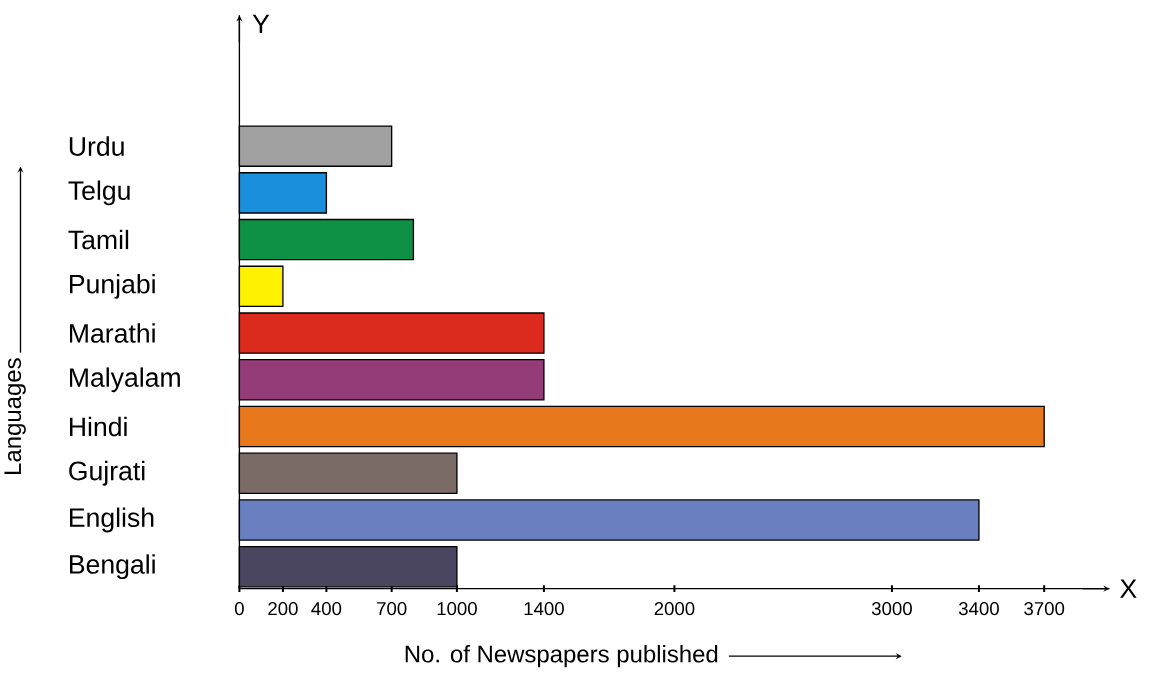 The height and width of the screenshot is (681, 1152). I want to click on y-tick-label: Hindi, so click(98, 426).